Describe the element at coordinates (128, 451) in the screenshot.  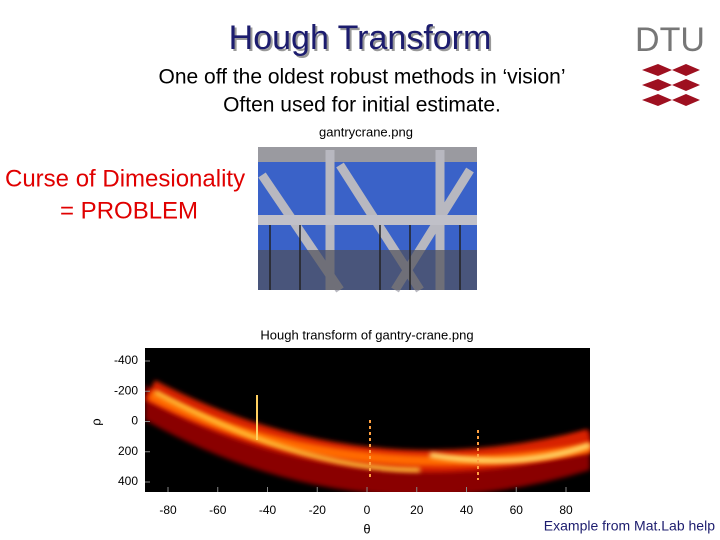
I see `y-tick-label: 200` at that location.